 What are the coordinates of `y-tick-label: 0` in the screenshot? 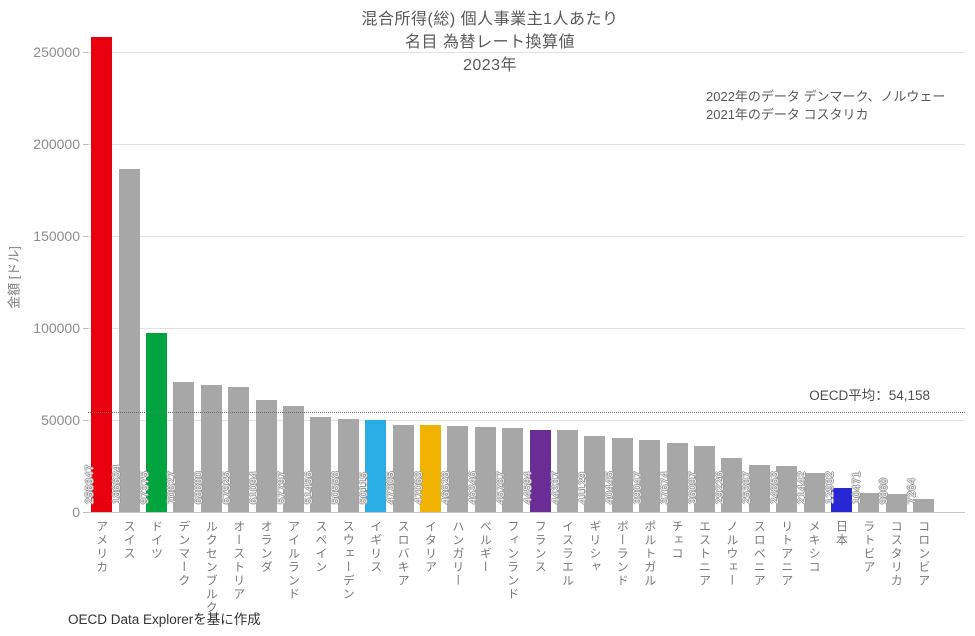 It's located at (76, 512).